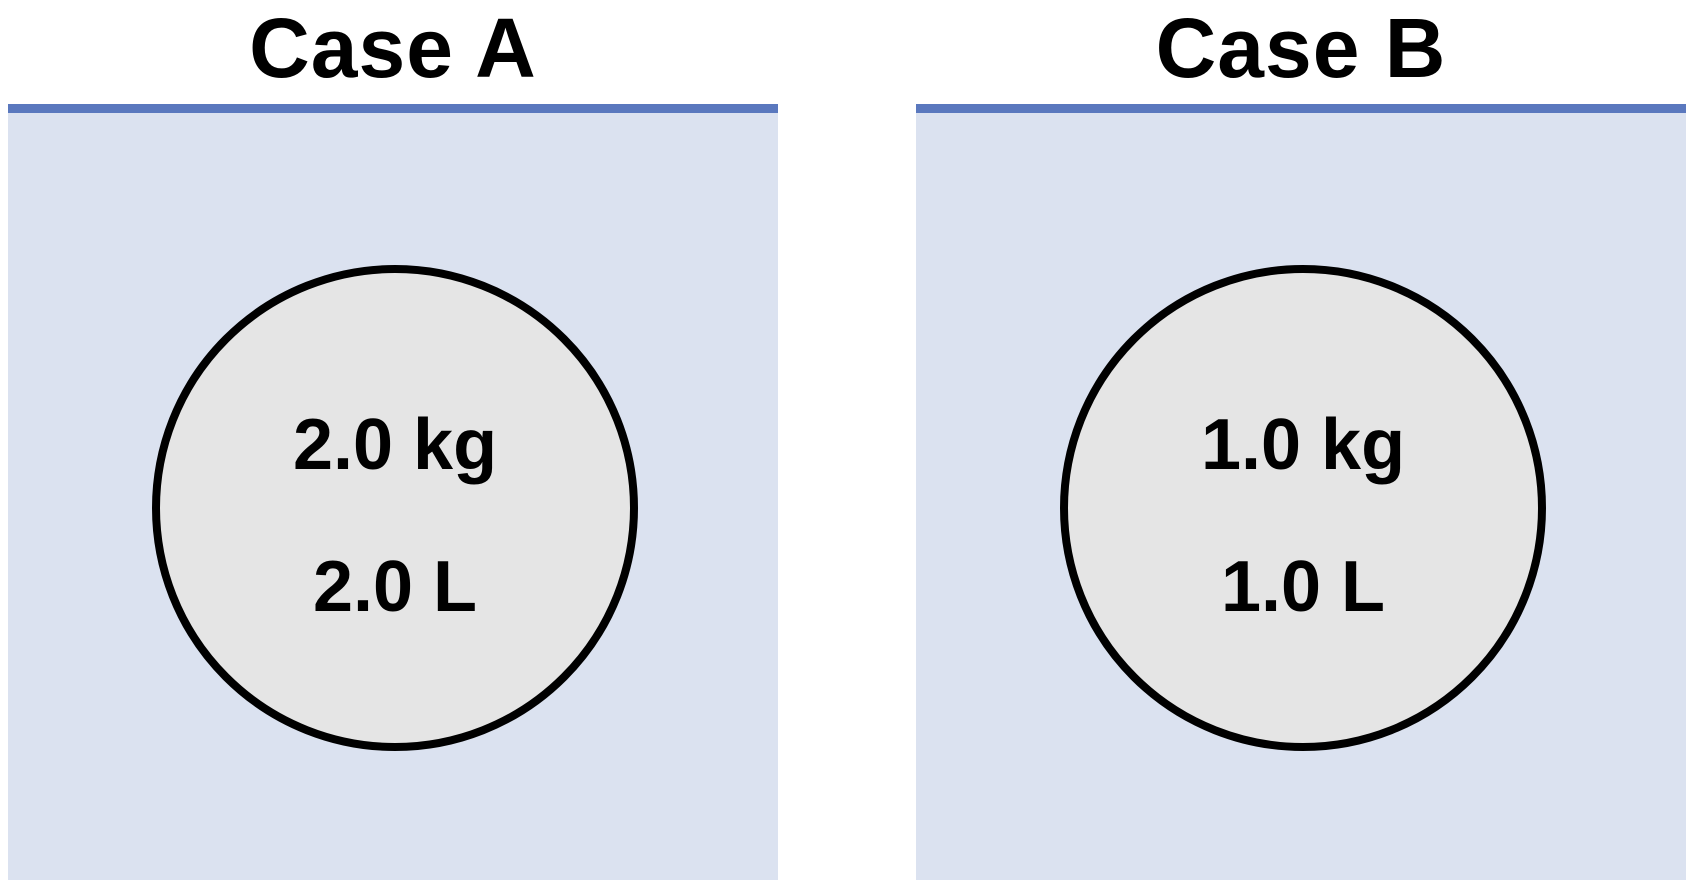 The height and width of the screenshot is (888, 1692). Describe the element at coordinates (393, 108) in the screenshot. I see `case-a-liquid-surface` at that location.